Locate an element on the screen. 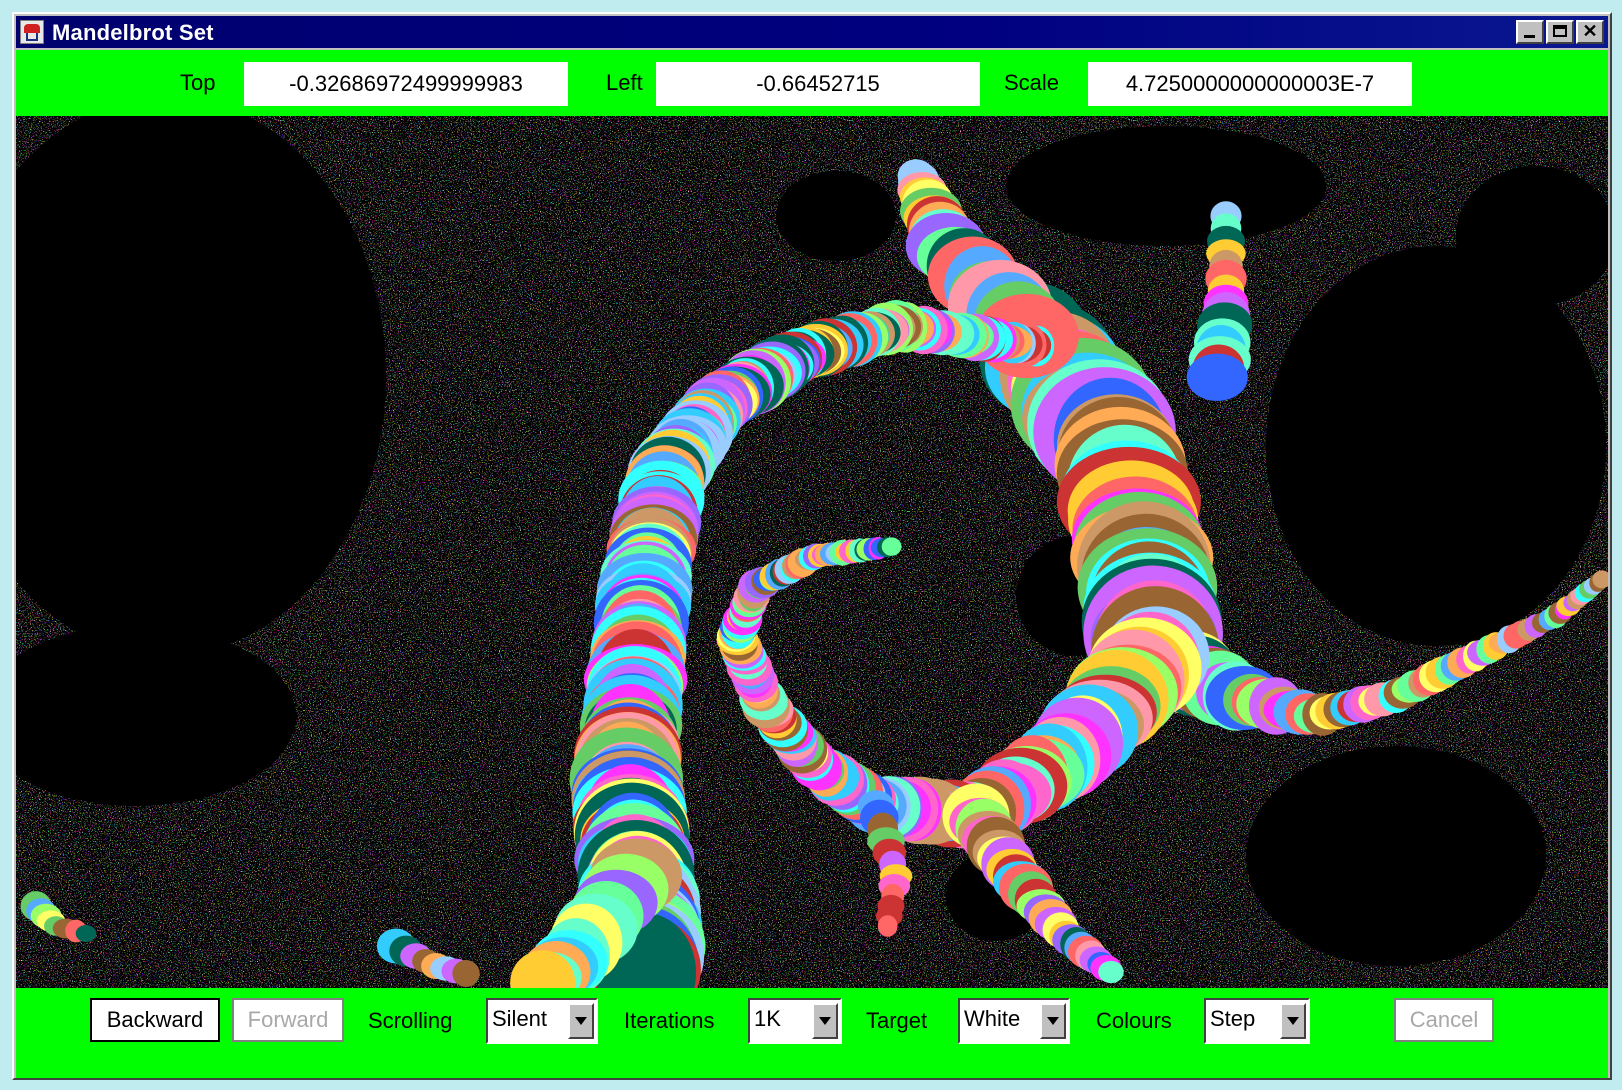 This screenshot has width=1622, height=1090. iterations-select: 1K is located at coordinates (795, 1021).